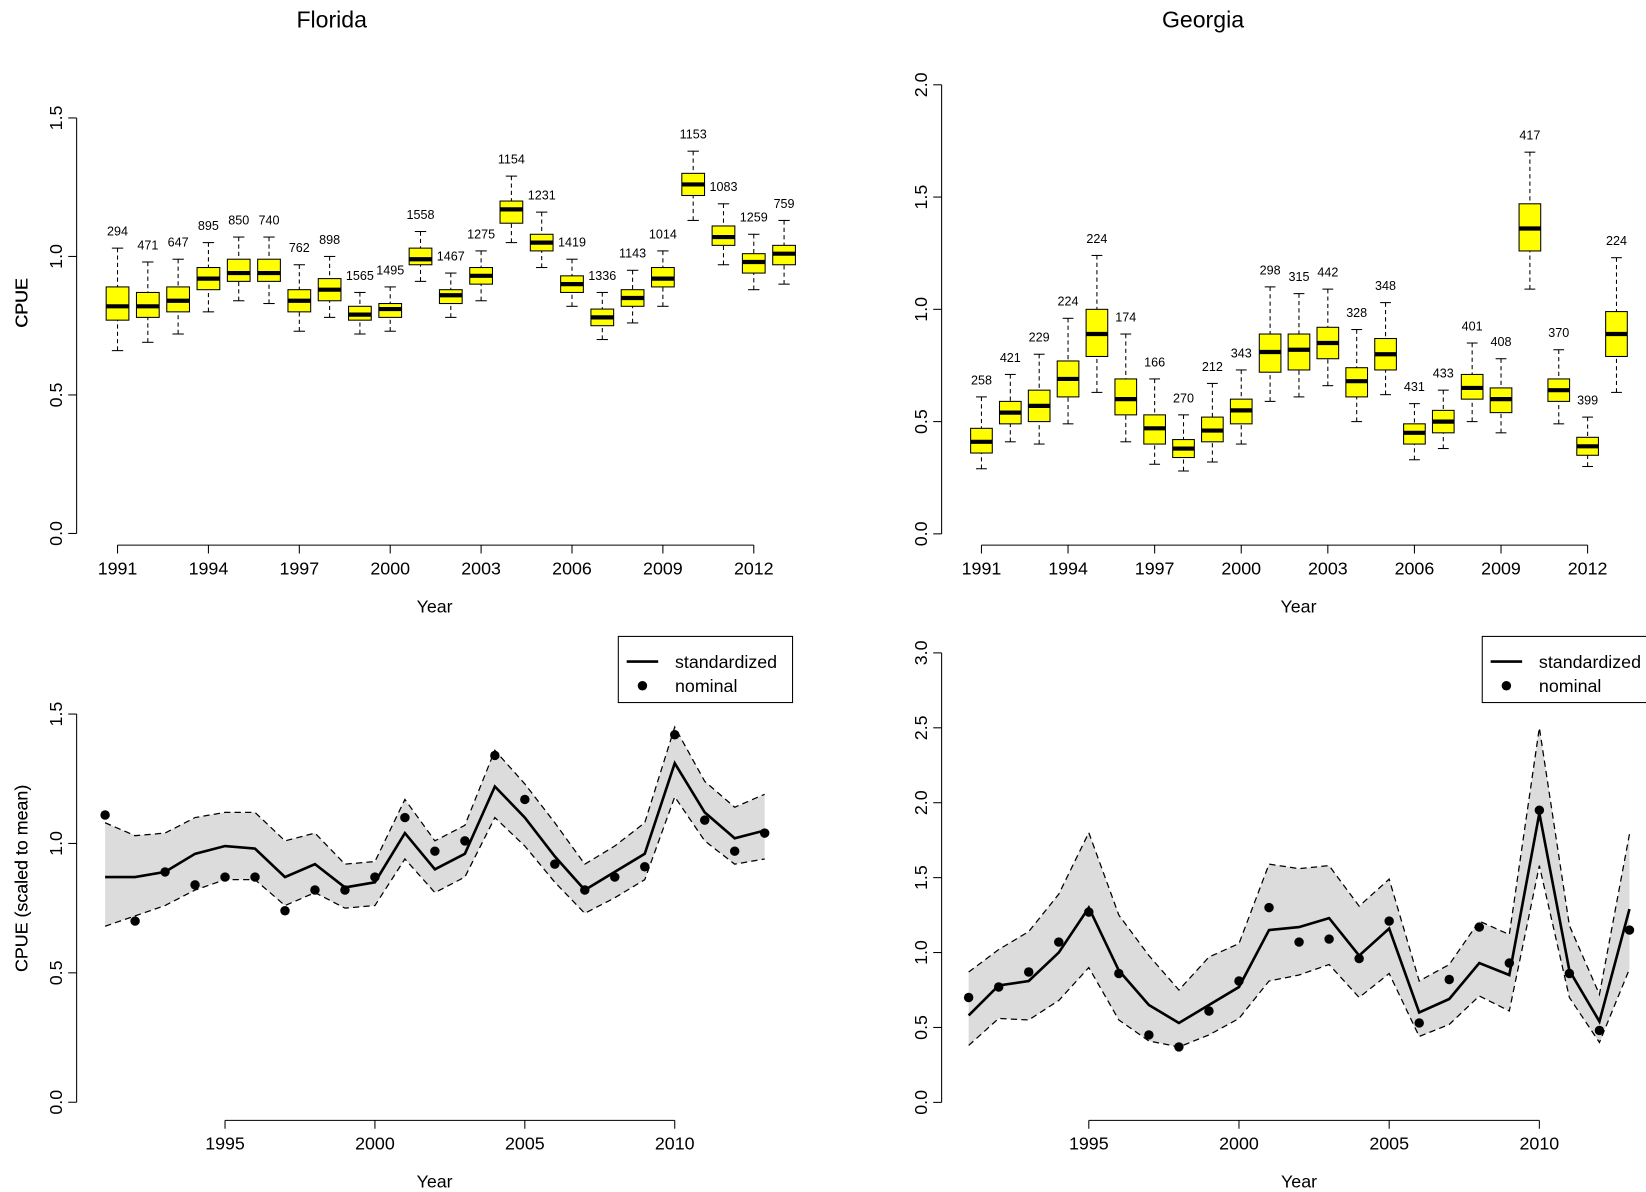 The height and width of the screenshot is (1192, 1646). I want to click on y-axis-label: CPUE, so click(21, 303).